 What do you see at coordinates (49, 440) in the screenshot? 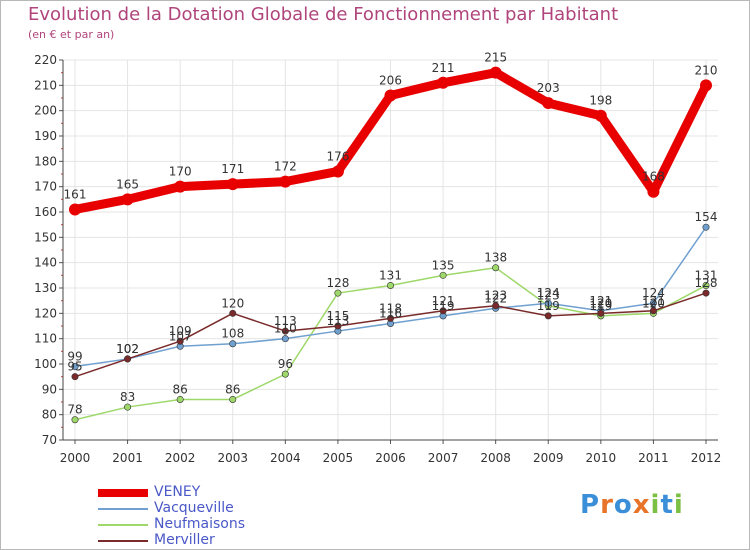
I see `y-tick-label: 70` at bounding box center [49, 440].